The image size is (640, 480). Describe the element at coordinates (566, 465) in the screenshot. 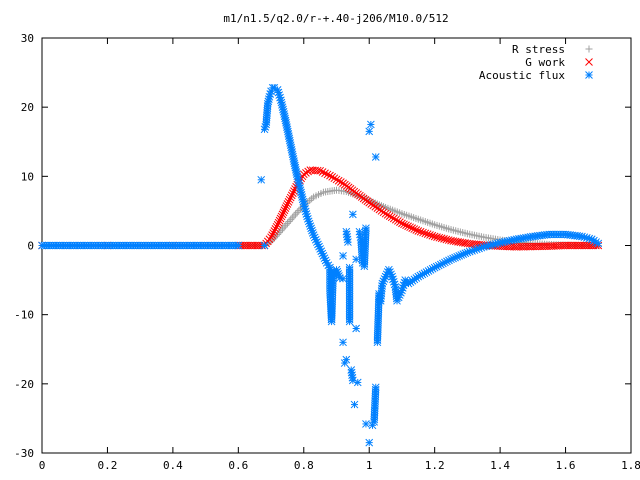

I see `x-tick-label: 1.6` at that location.